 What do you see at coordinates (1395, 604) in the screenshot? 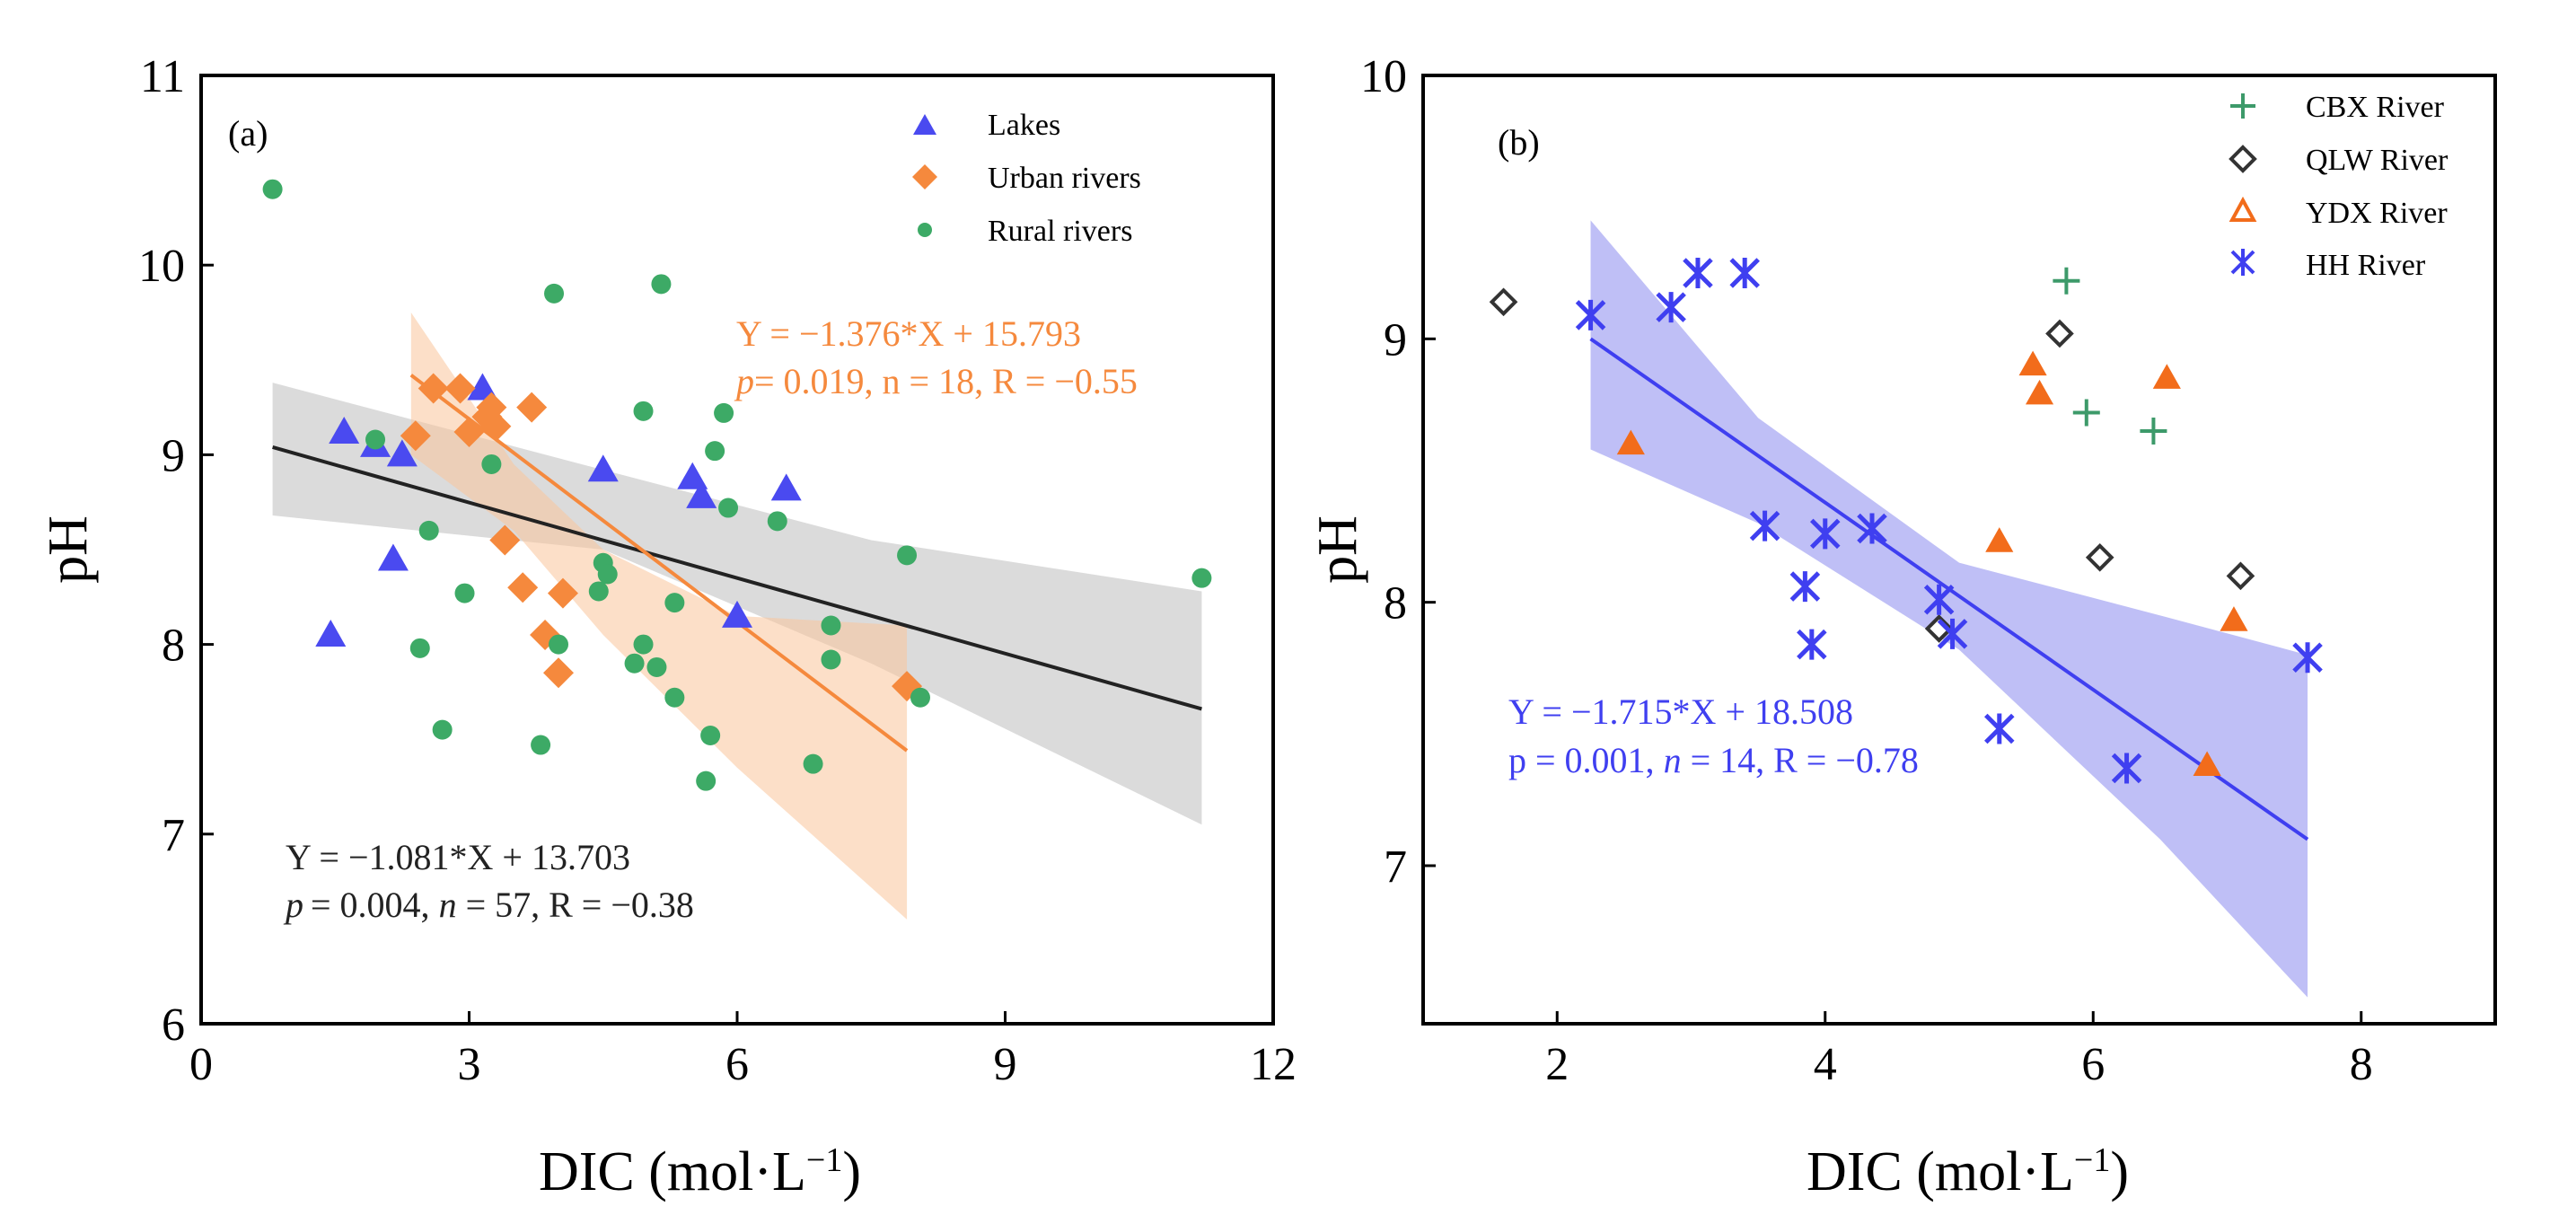
I see `panel-b-y-tick-label: 8` at bounding box center [1395, 604].